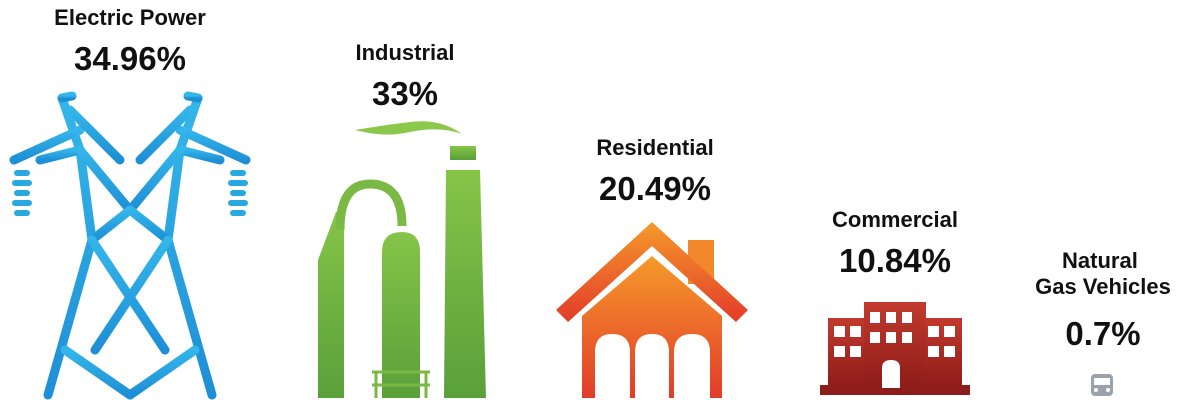 The width and height of the screenshot is (1181, 400). Describe the element at coordinates (1103, 286) in the screenshot. I see `category-label-line-2: Gas Vehicles` at that location.